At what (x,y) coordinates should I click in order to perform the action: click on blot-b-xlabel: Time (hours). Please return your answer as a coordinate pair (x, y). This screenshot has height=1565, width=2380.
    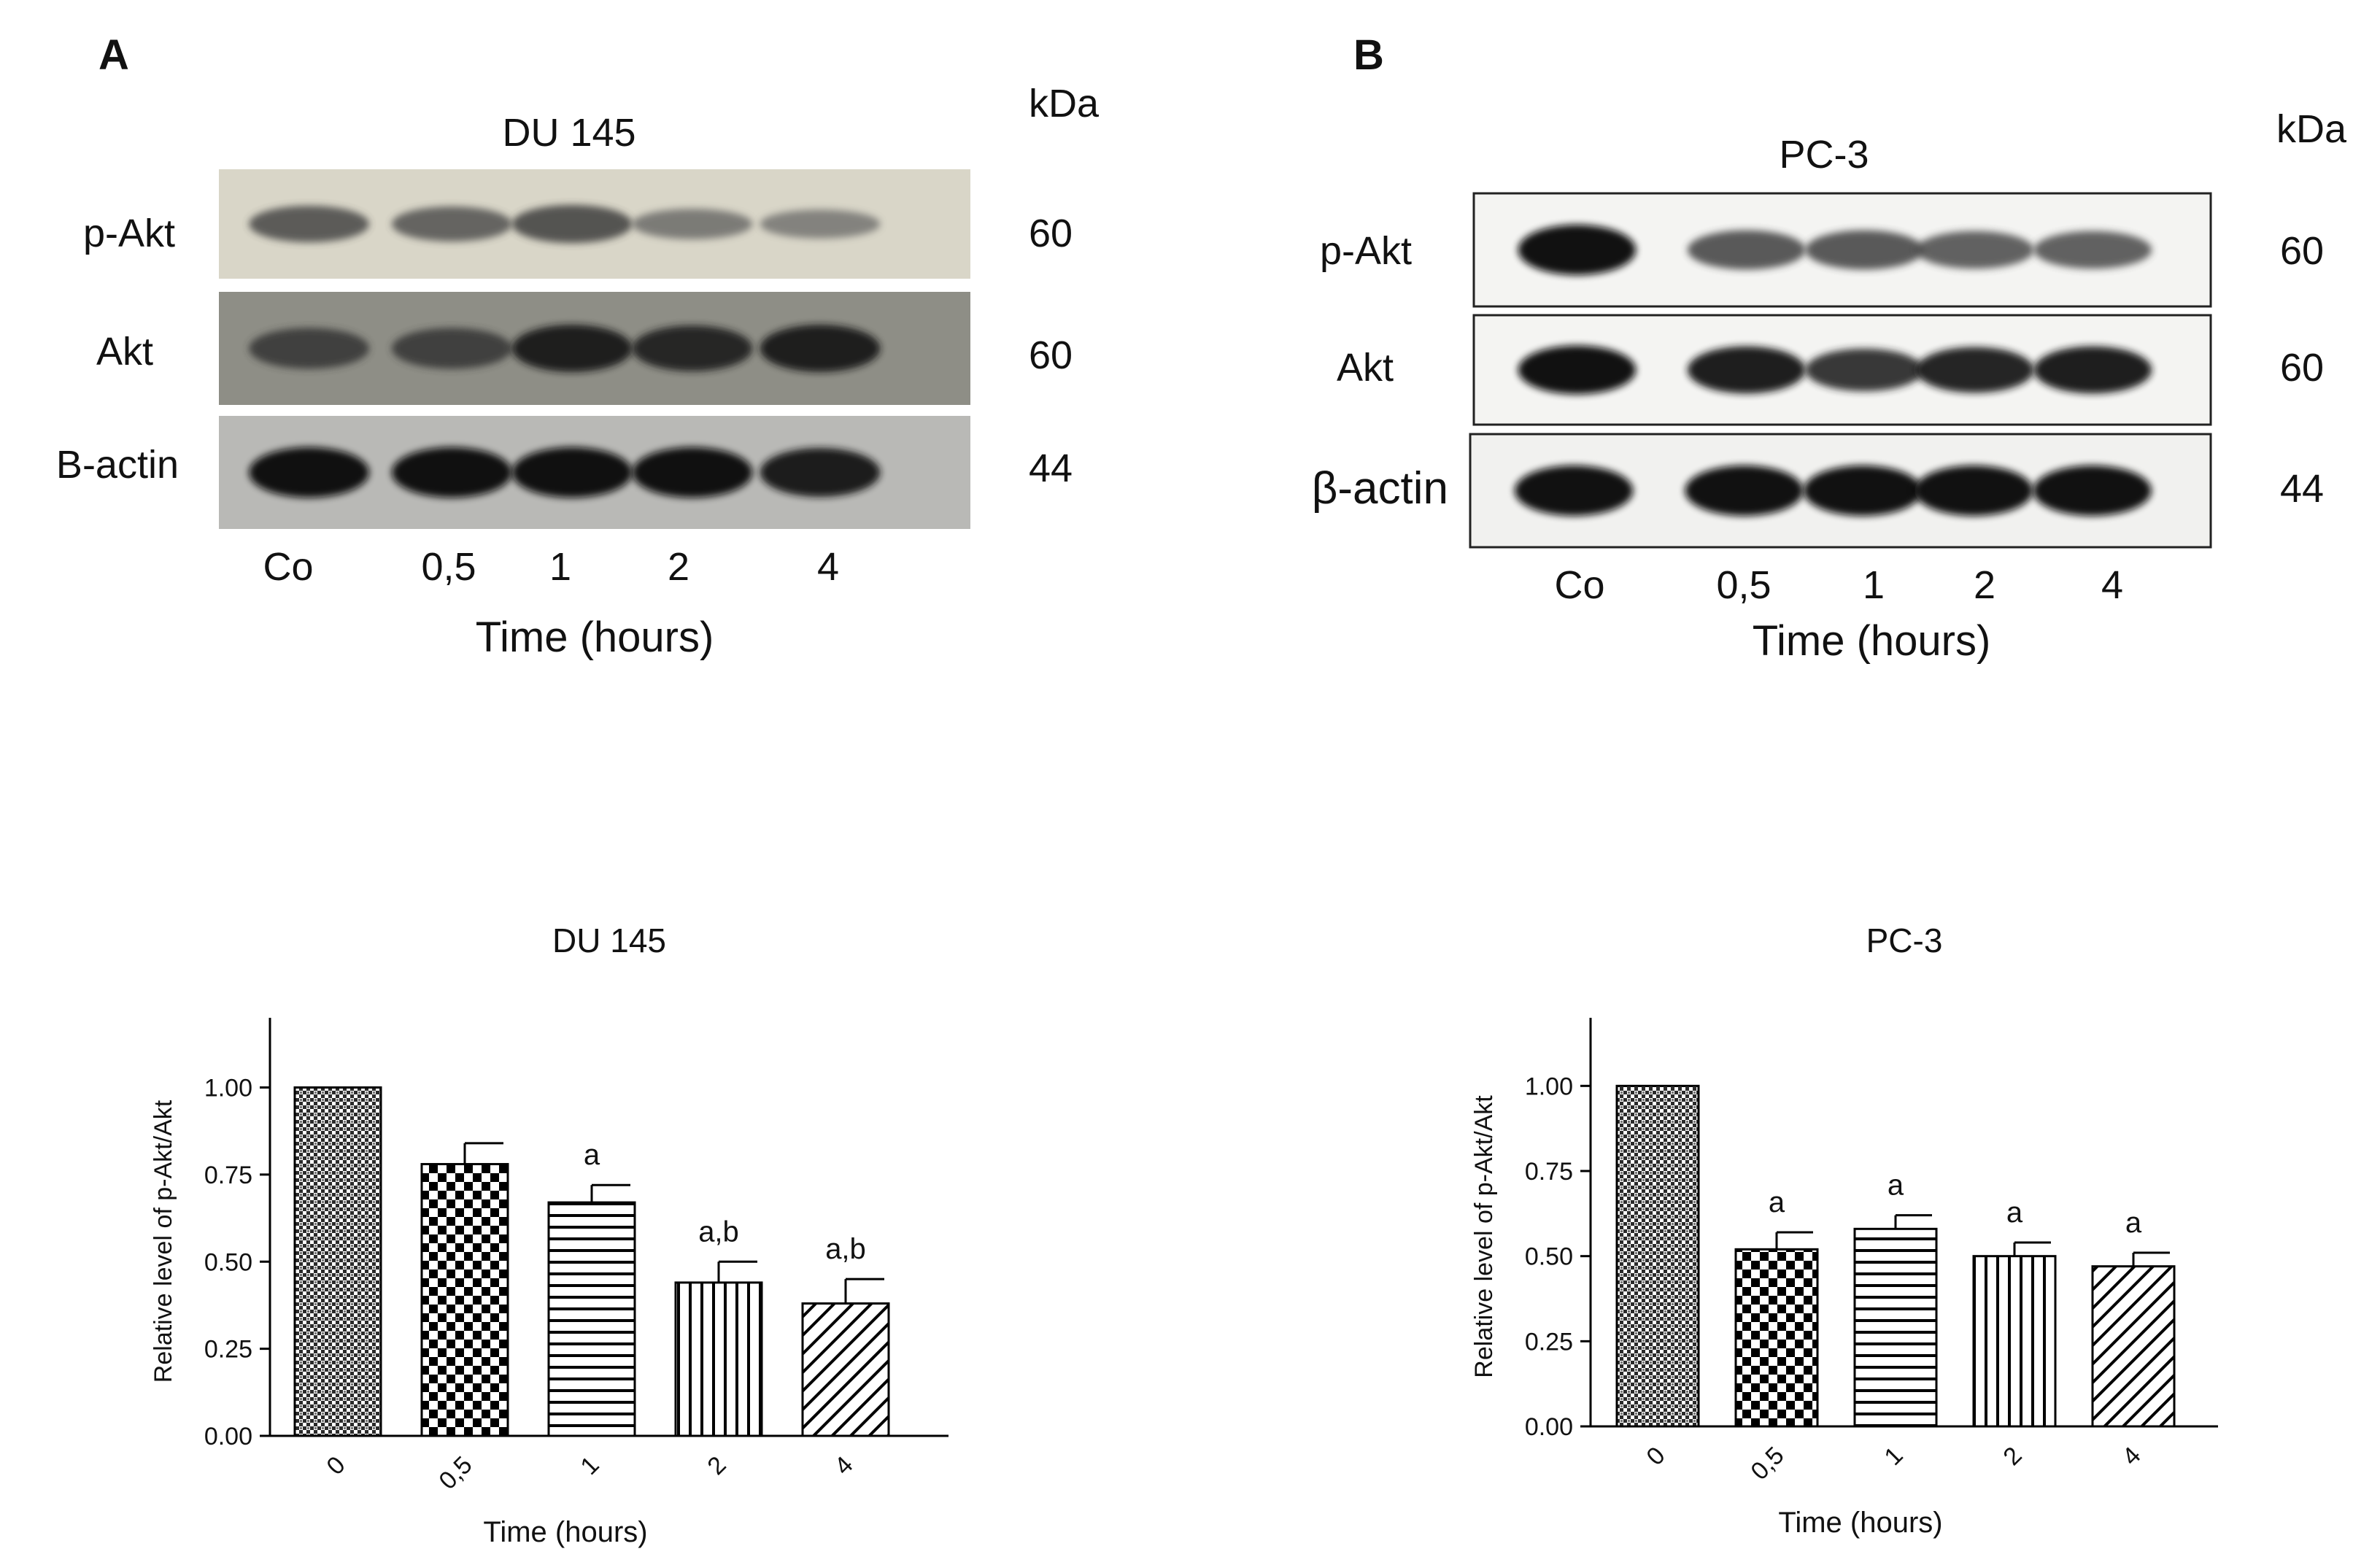
    Looking at the image, I should click on (1872, 641).